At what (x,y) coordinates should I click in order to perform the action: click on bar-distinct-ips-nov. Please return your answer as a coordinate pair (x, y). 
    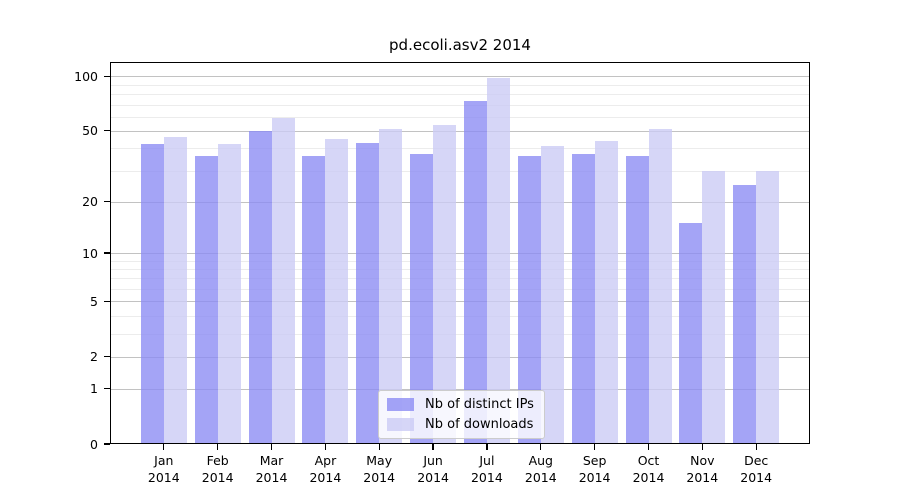
    Looking at the image, I should click on (691, 333).